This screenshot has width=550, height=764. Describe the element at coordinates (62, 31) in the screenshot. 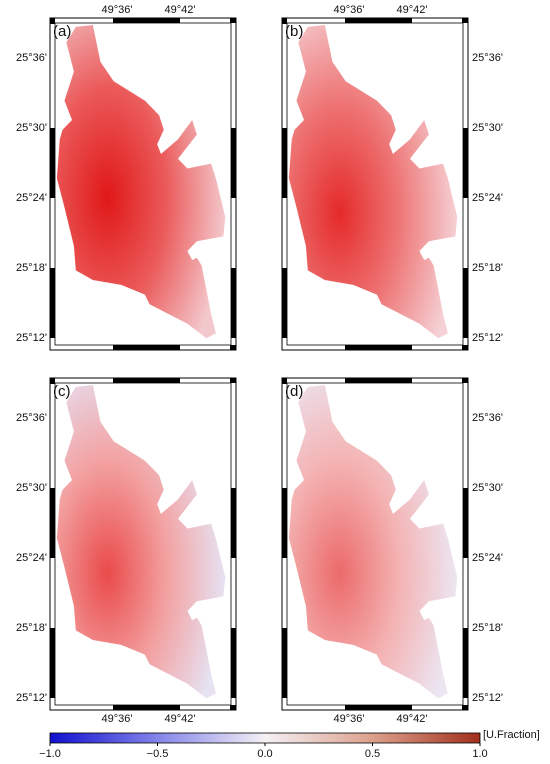

I see `panel-label: (a)` at that location.